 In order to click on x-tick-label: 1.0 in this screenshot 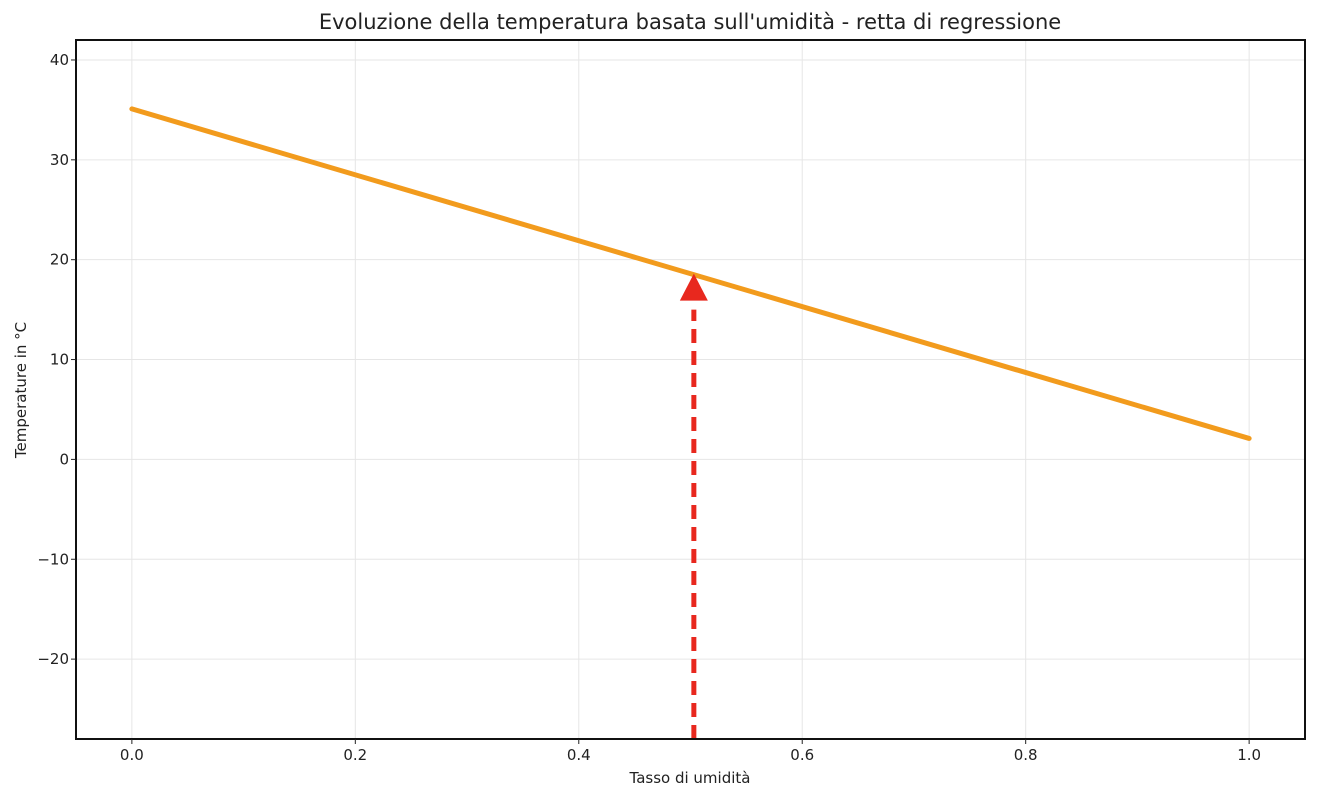, I will do `click(1249, 755)`.